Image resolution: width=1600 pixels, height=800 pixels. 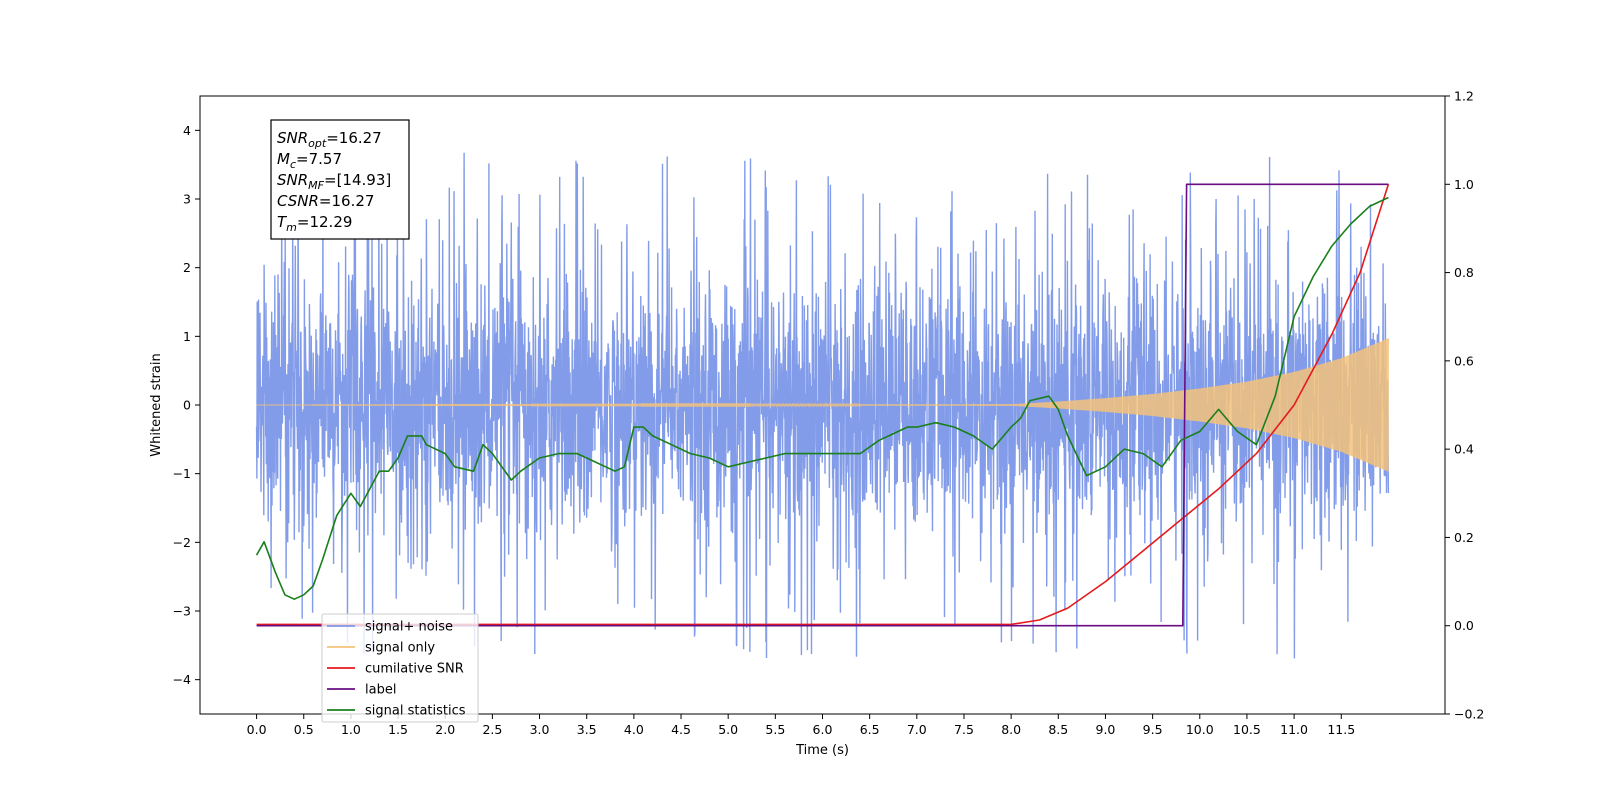 What do you see at coordinates (822, 750) in the screenshot?
I see `x-axis-label: Time (s)` at bounding box center [822, 750].